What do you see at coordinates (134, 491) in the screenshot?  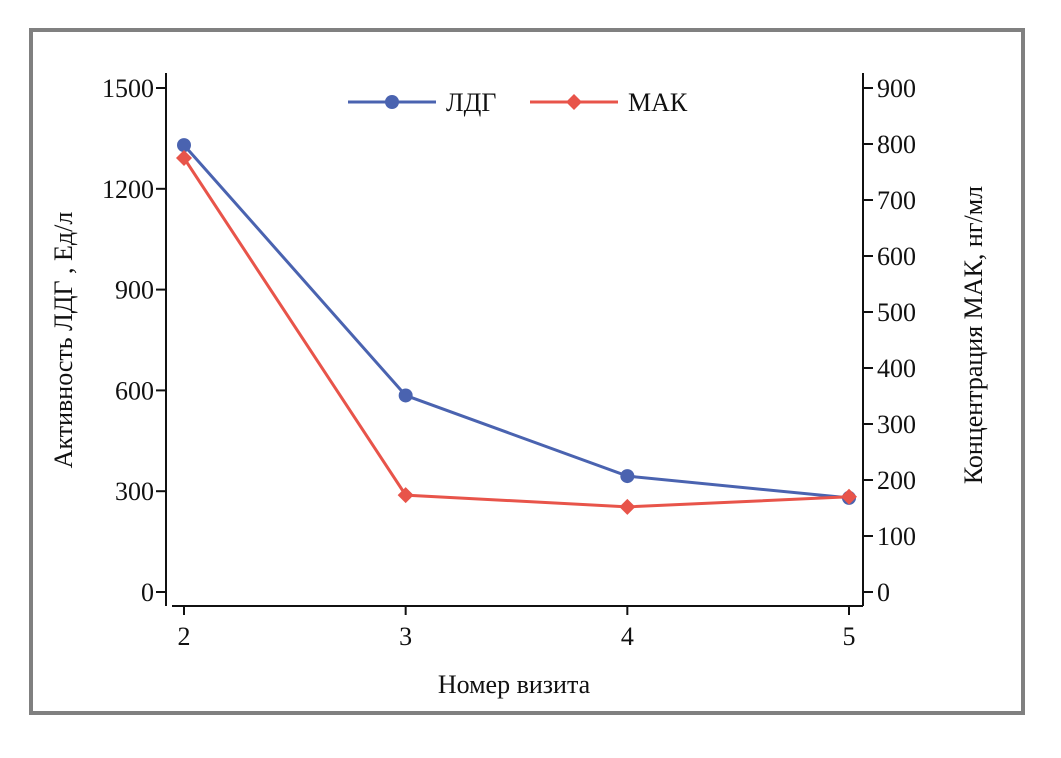 I see `y-left-tick-label: 300` at bounding box center [134, 491].